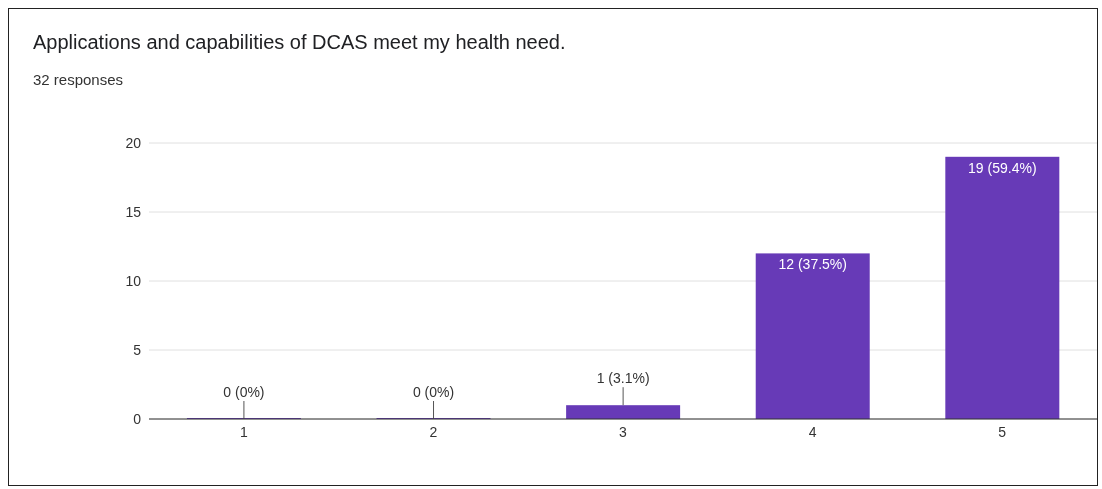 Image resolution: width=1102 pixels, height=489 pixels. Describe the element at coordinates (623, 431) in the screenshot. I see `x-tick-label: 3` at that location.